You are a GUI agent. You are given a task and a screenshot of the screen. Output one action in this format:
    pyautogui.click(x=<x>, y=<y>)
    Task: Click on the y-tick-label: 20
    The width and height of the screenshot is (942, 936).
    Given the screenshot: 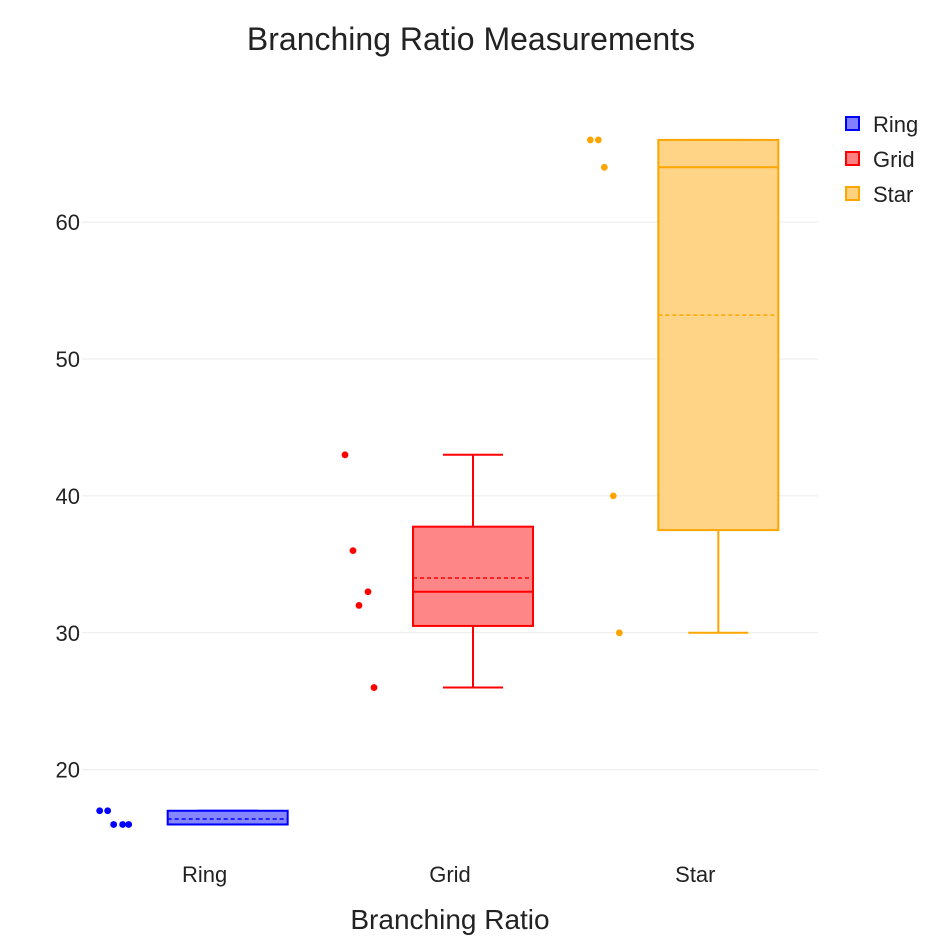 What is the action you would take?
    pyautogui.click(x=68, y=770)
    